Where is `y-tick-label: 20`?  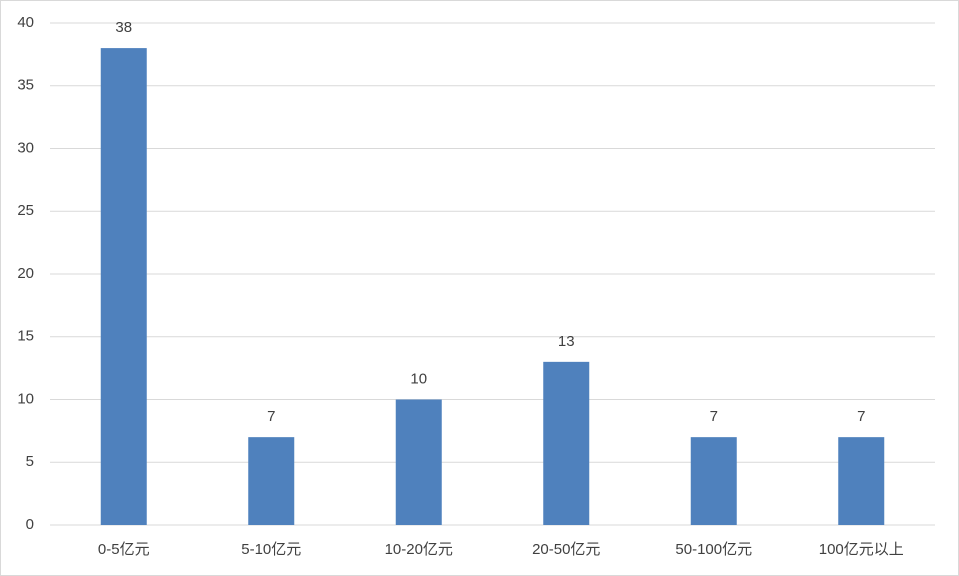
y-tick-label: 20 is located at coordinates (25, 273).